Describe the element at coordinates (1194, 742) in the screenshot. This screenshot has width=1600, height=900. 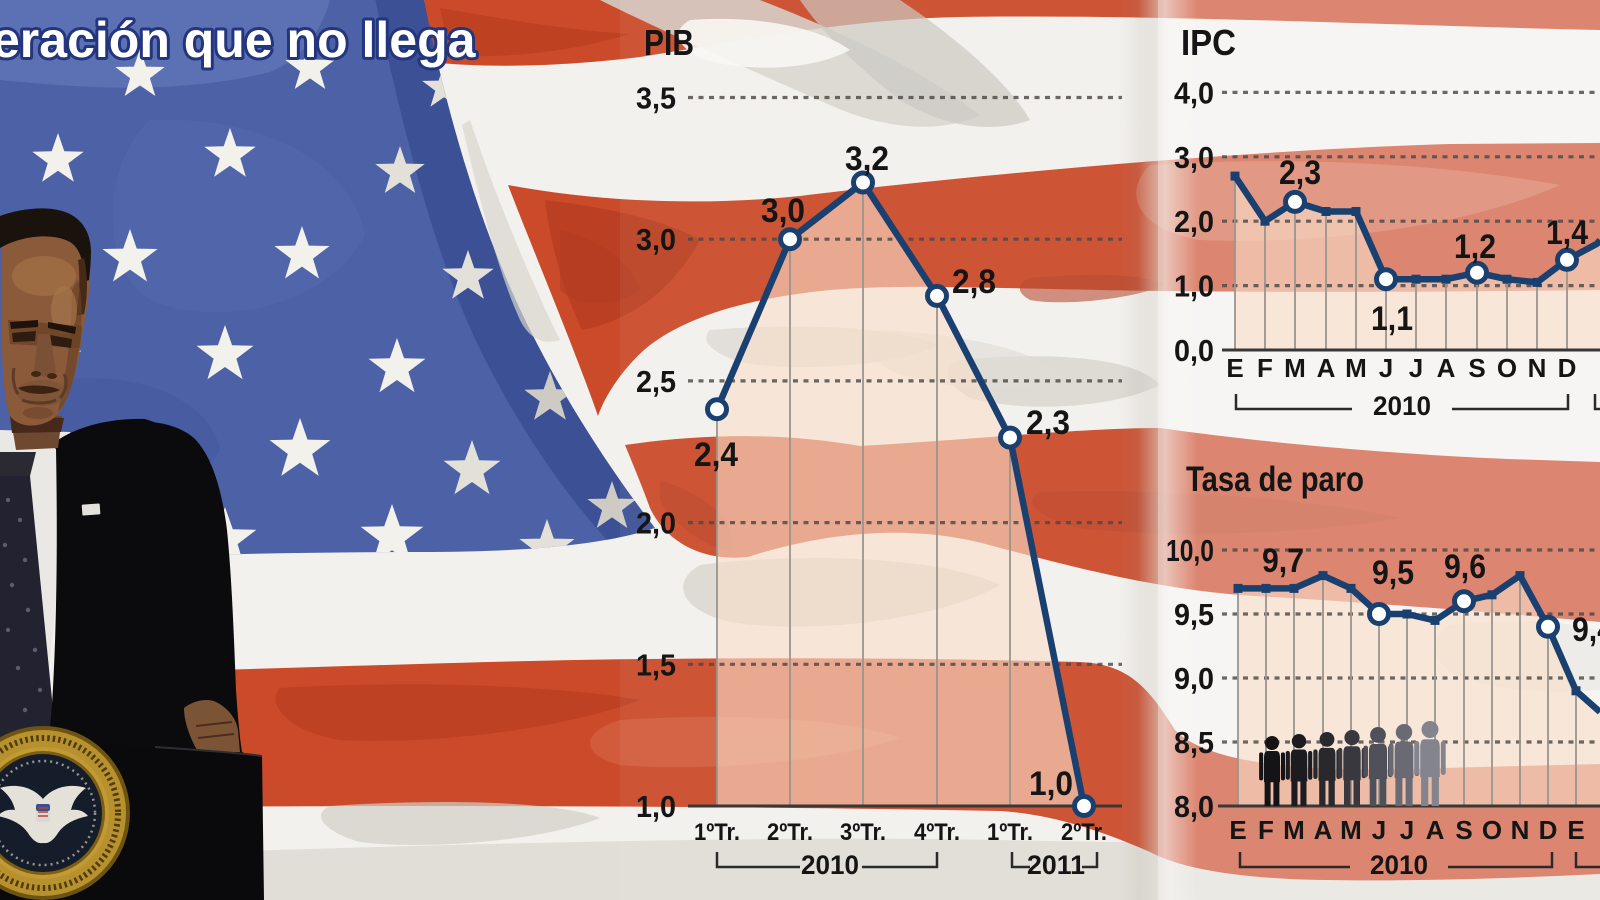
I see `svg-text: 8,5` at that location.